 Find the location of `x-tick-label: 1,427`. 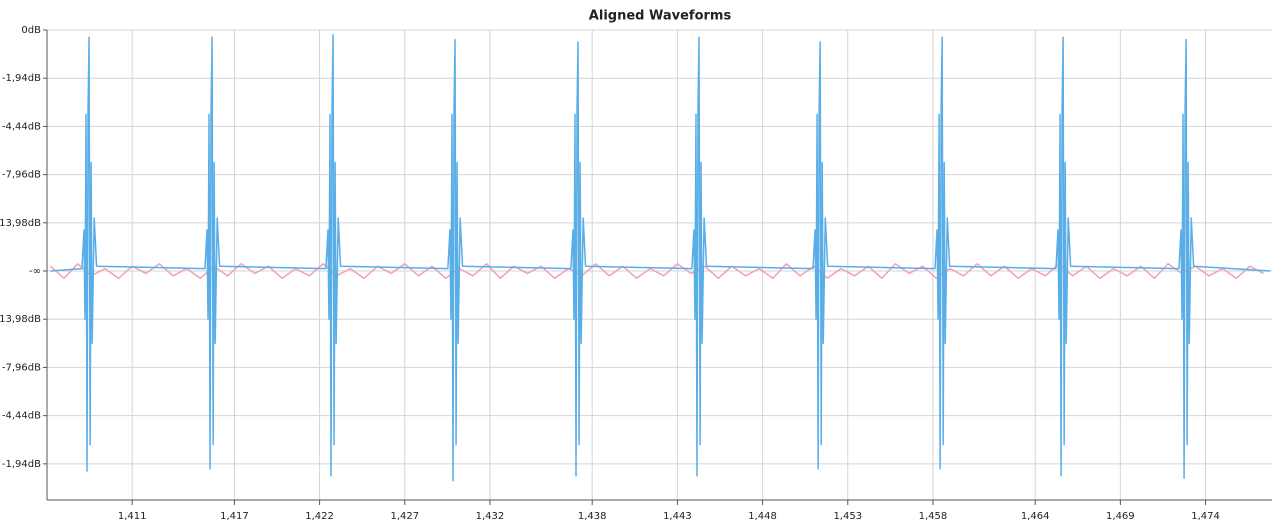

x-tick-label: 1,427 is located at coordinates (404, 516).